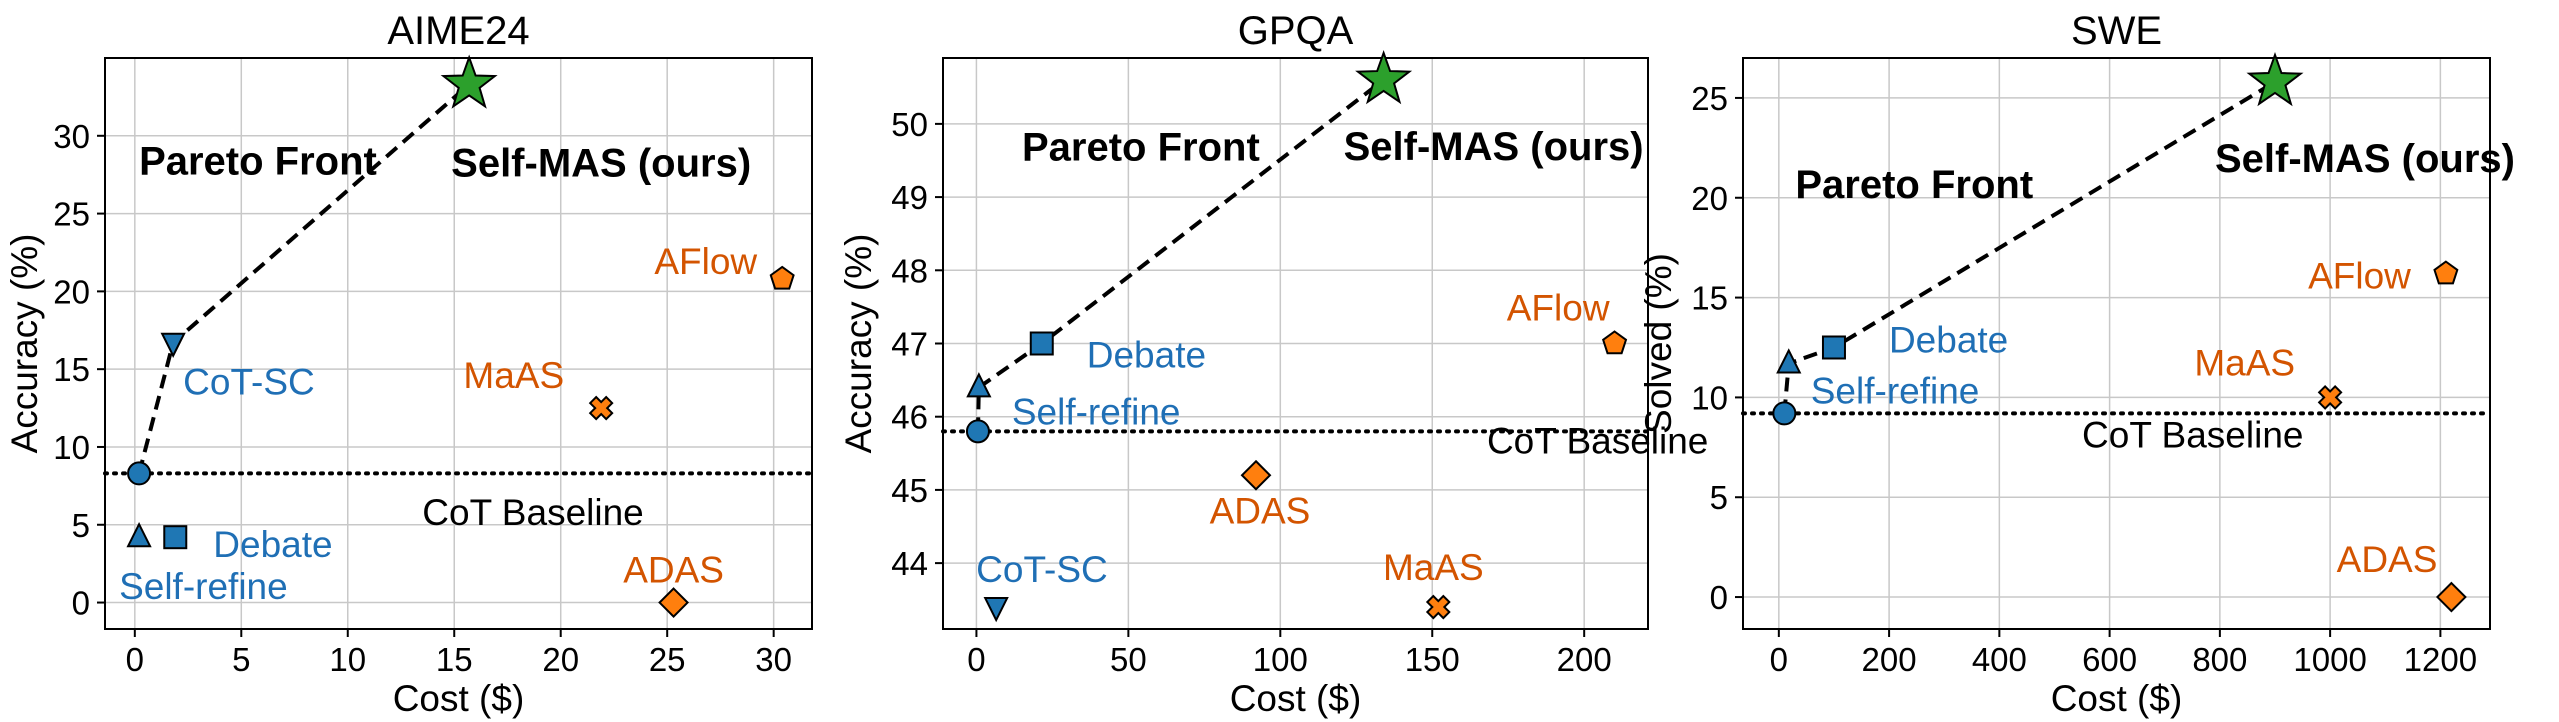 This screenshot has width=2559, height=722. What do you see at coordinates (1280, 659) in the screenshot?
I see `x-tick-label: 100` at bounding box center [1280, 659].